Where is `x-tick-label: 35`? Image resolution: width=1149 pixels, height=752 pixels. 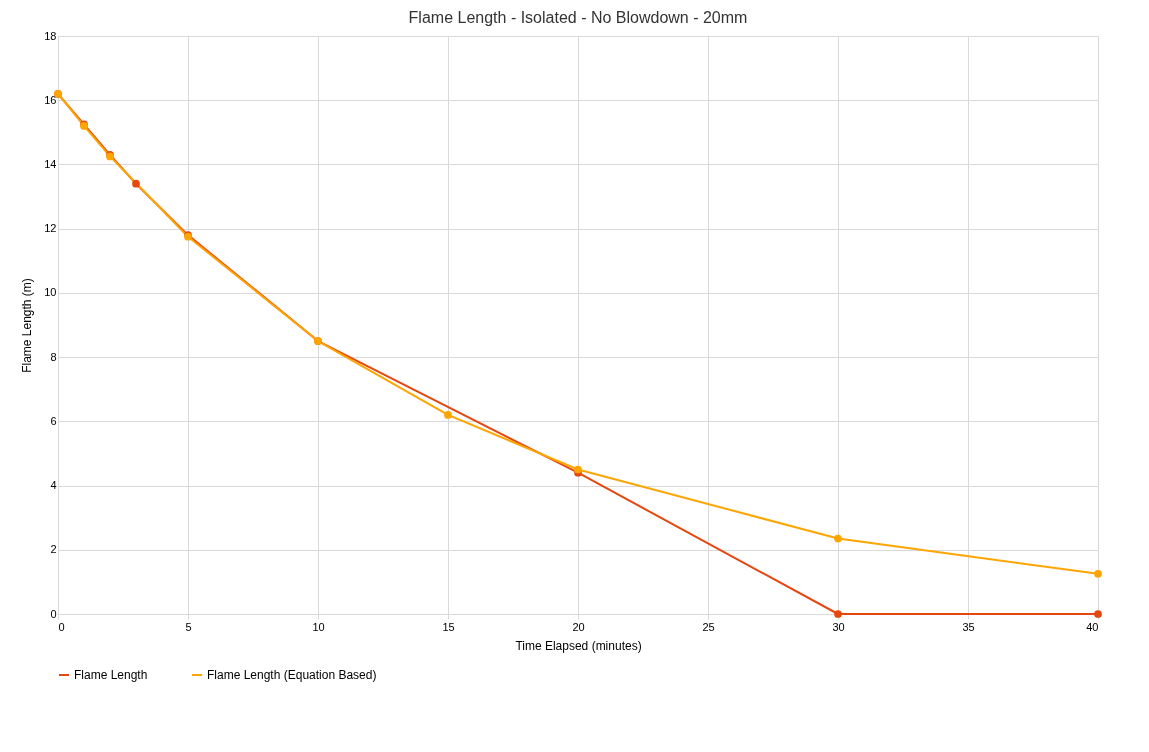 x-tick-label: 35 is located at coordinates (968, 626).